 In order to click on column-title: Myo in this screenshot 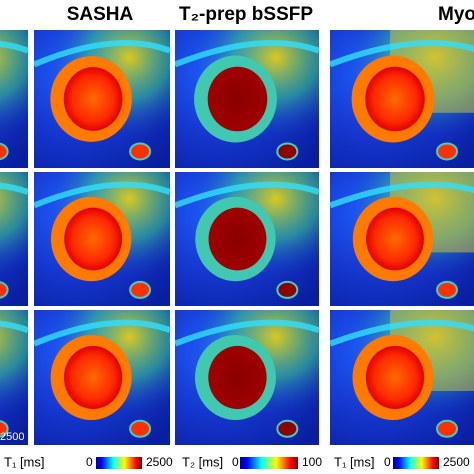, I will do `click(456, 14)`.